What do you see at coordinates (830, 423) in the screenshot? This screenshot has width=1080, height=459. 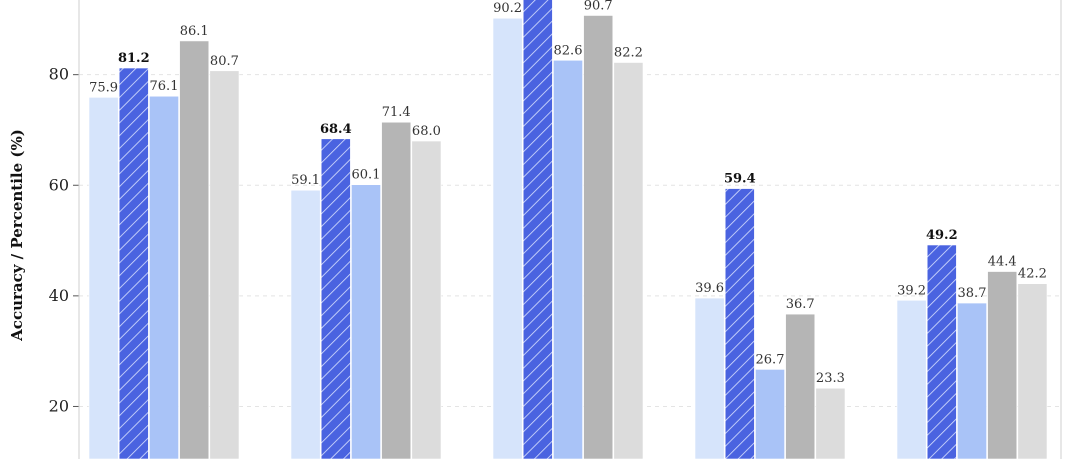 I see `bar-s5-g4` at bounding box center [830, 423].